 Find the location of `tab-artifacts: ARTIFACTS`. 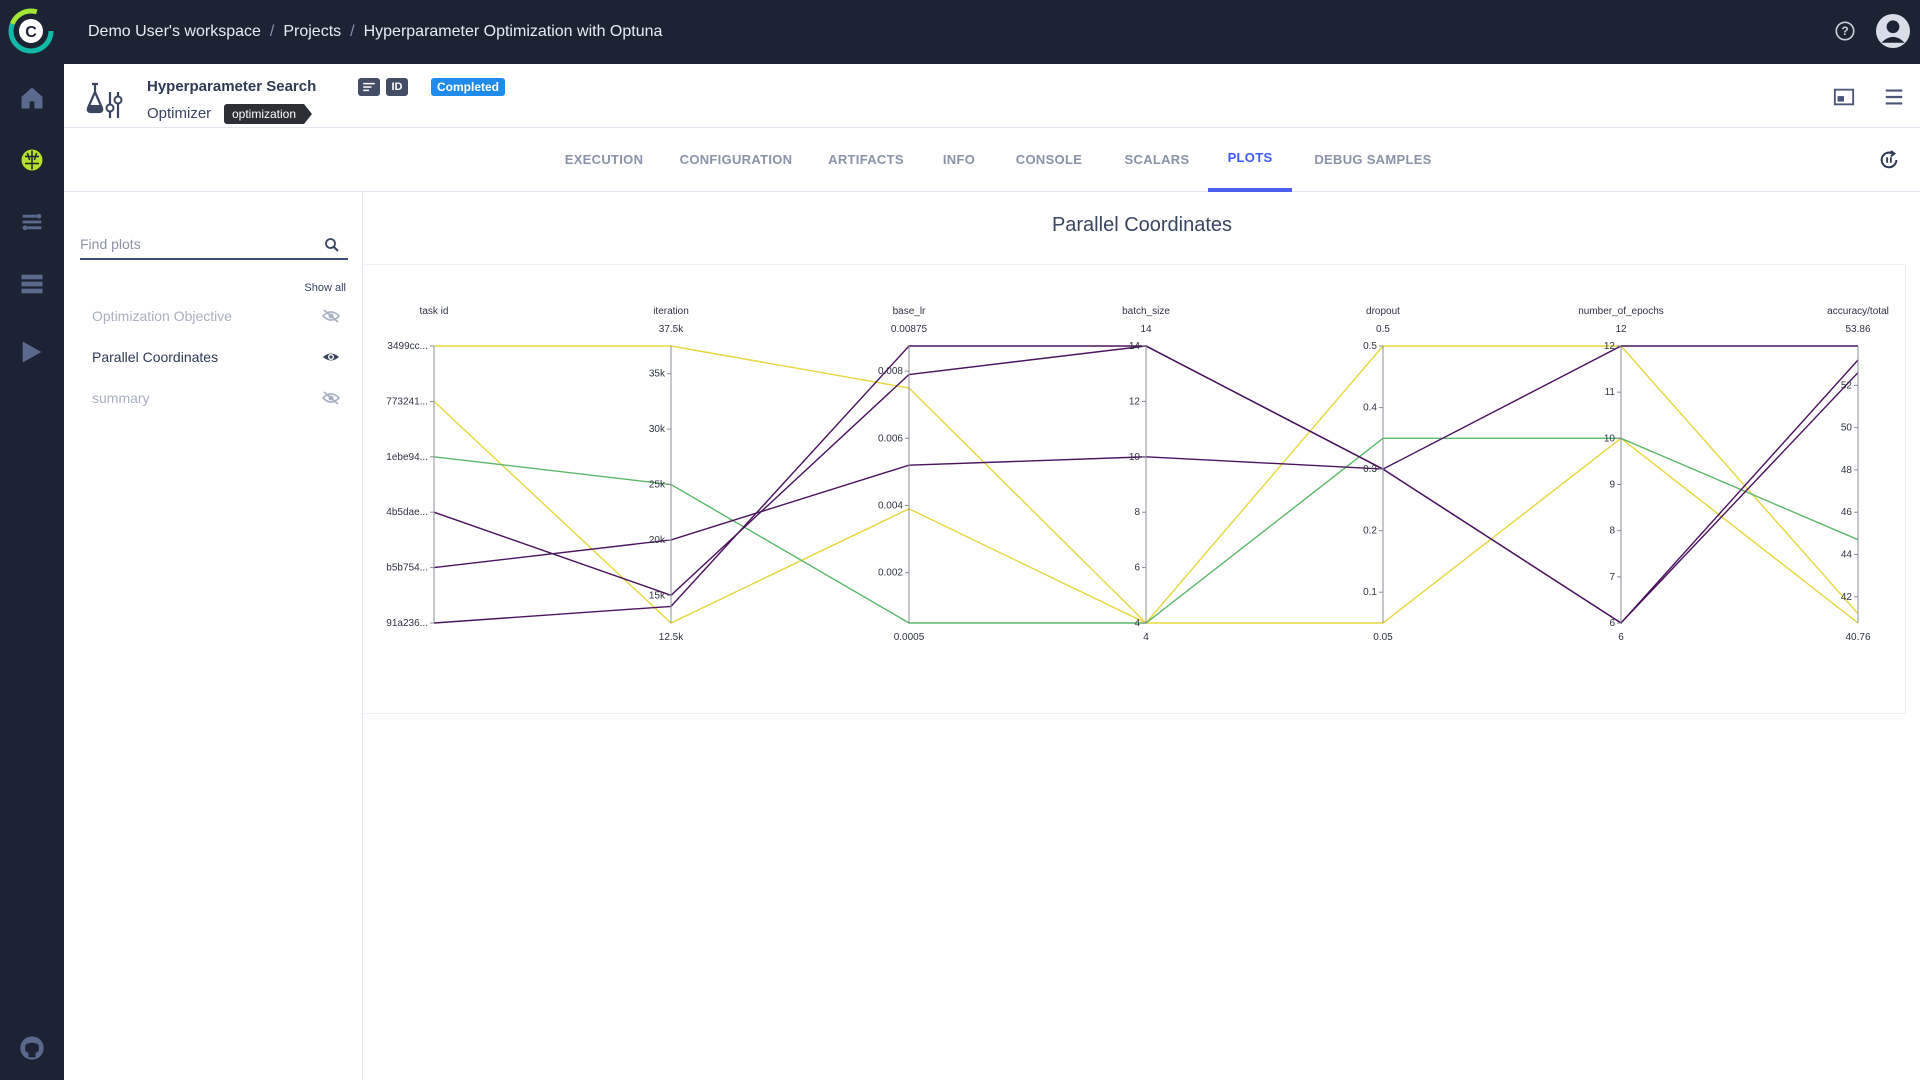

tab-artifacts: ARTIFACTS is located at coordinates (866, 159).